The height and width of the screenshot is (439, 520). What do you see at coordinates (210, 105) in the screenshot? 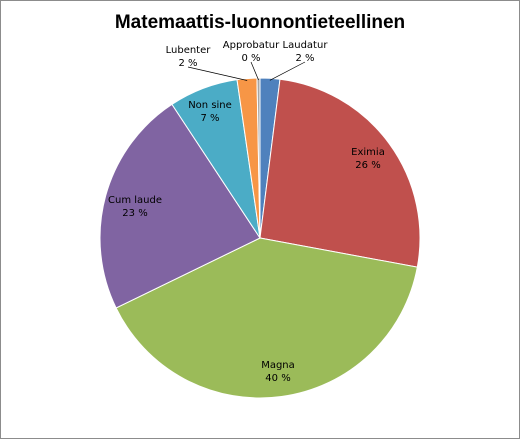
I see `slice-label-non-sine: Non sine` at bounding box center [210, 105].